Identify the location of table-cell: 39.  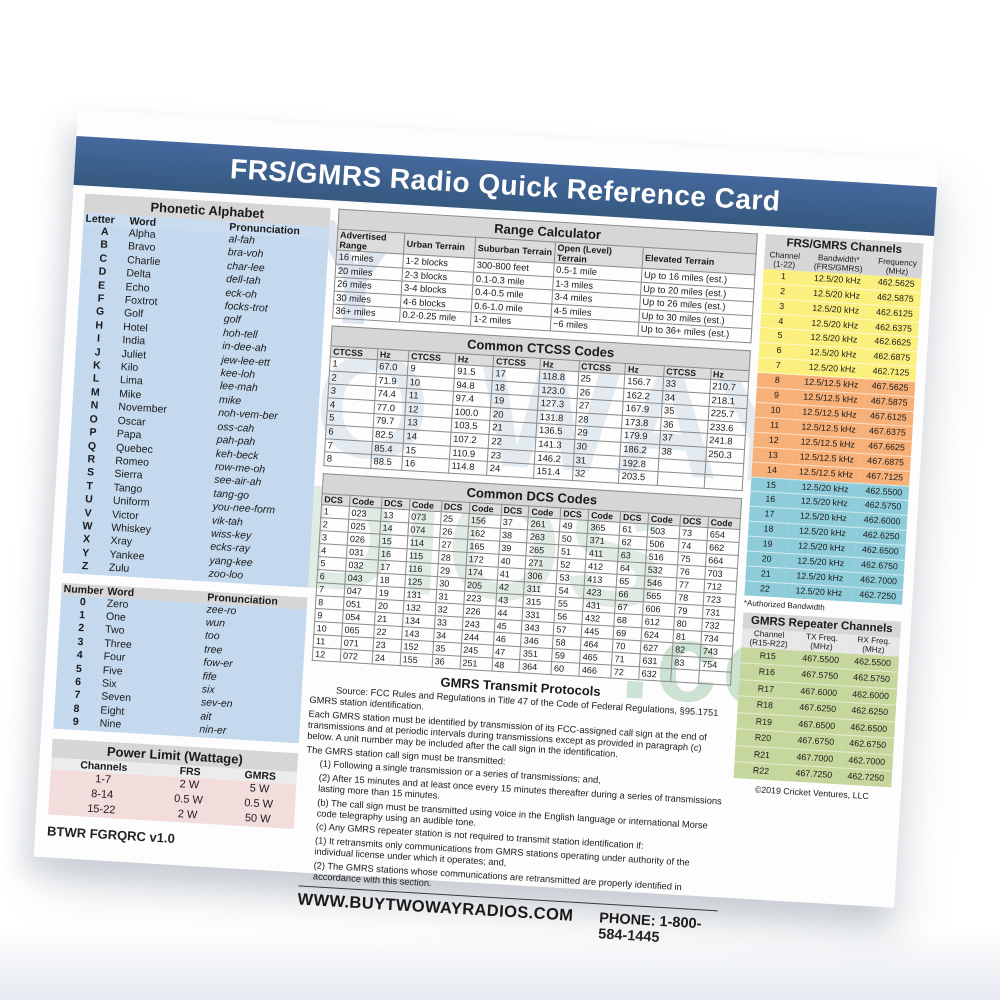
(513, 548).